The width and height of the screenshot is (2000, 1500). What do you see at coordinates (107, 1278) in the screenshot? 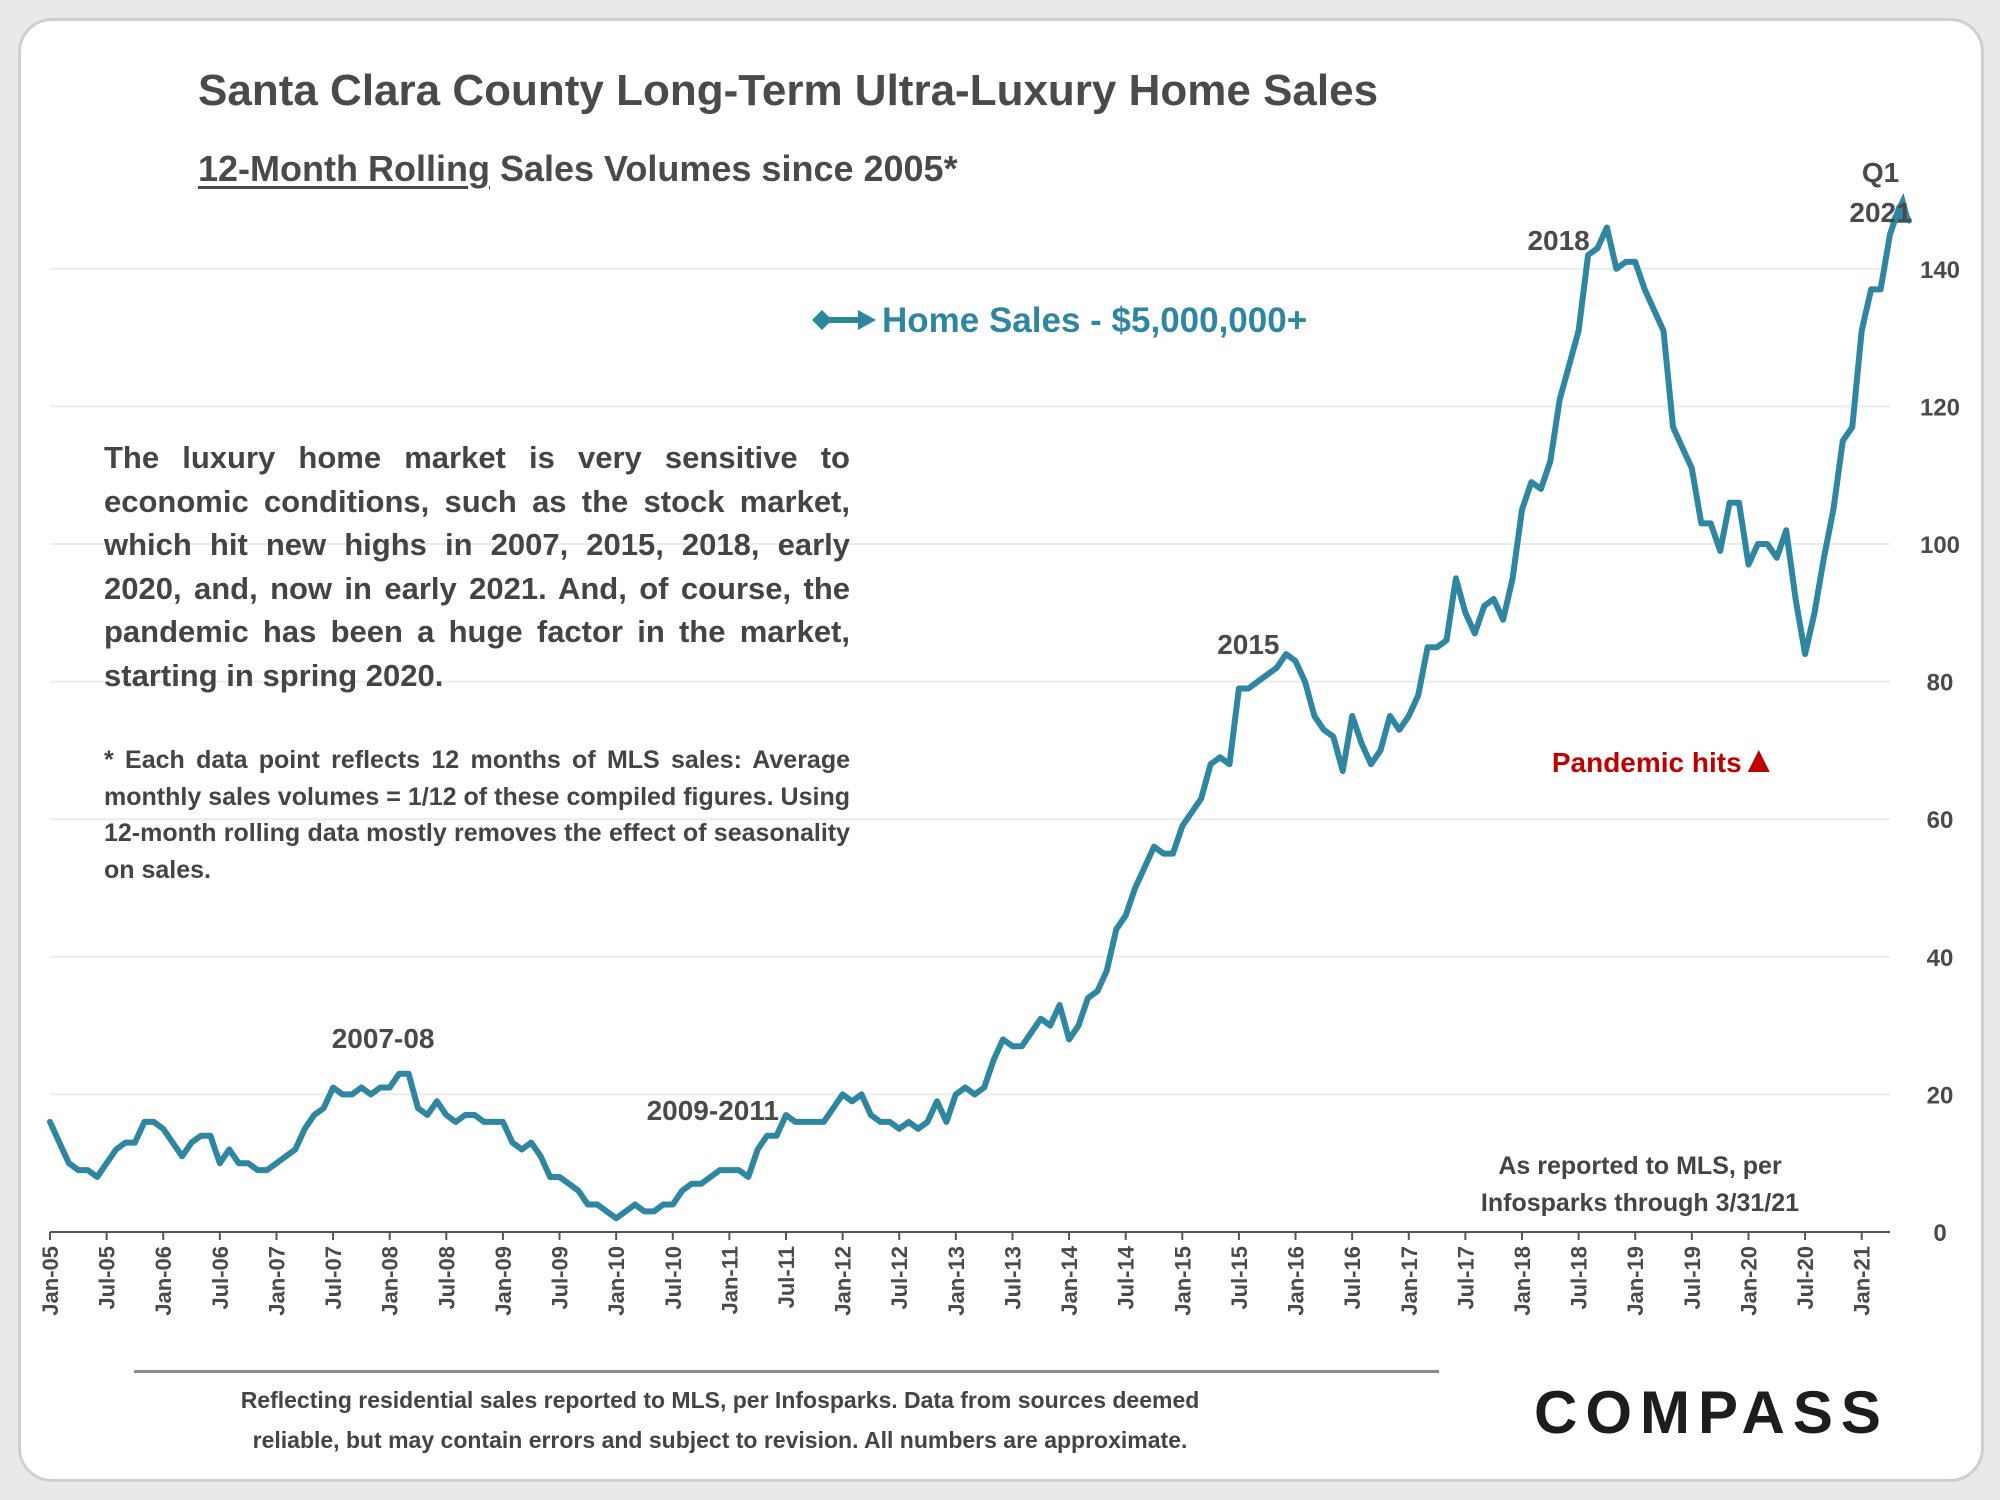
I see `x-tick-label: Jul-05` at bounding box center [107, 1278].